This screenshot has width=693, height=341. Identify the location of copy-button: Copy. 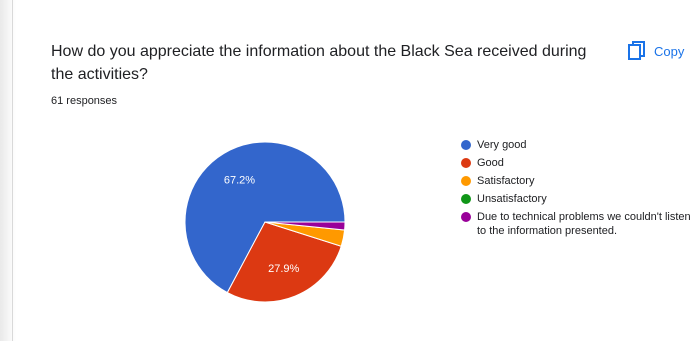
(656, 51).